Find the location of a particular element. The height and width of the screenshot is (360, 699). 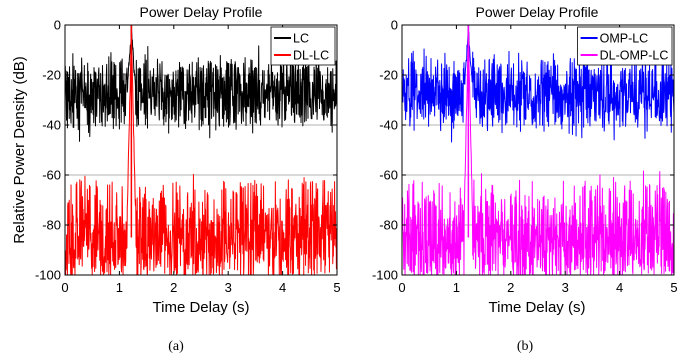

panel-a-y-tick-label: -60 is located at coordinates (51, 175).